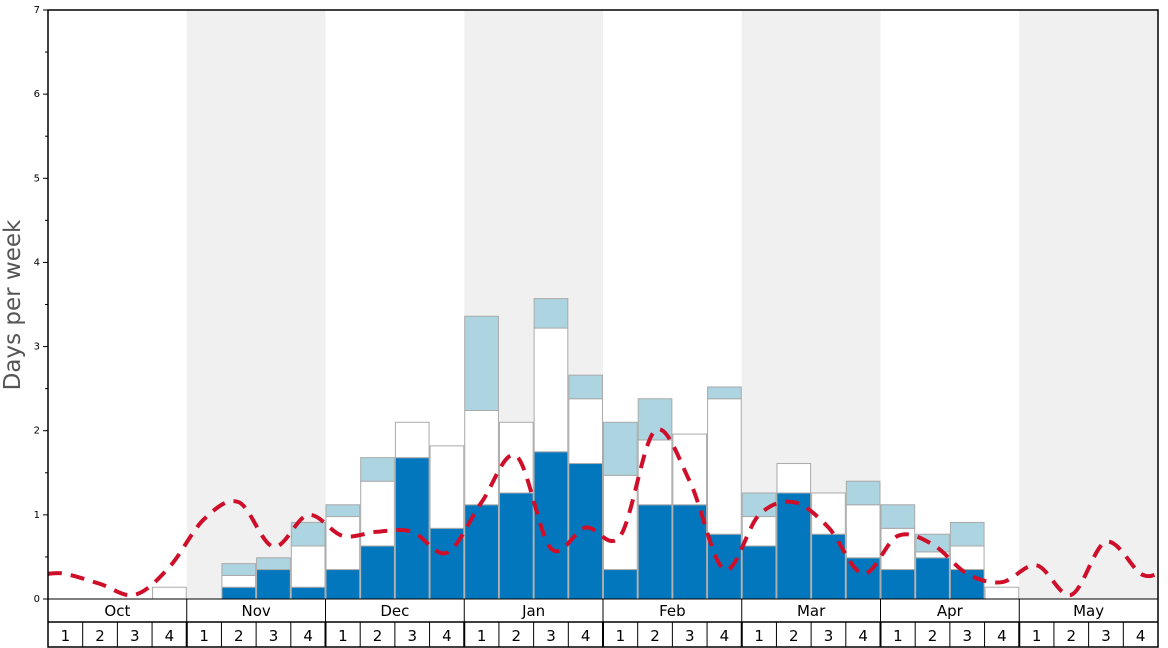 The height and width of the screenshot is (648, 1168). What do you see at coordinates (1088, 611) in the screenshot?
I see `month-label-may: May` at bounding box center [1088, 611].